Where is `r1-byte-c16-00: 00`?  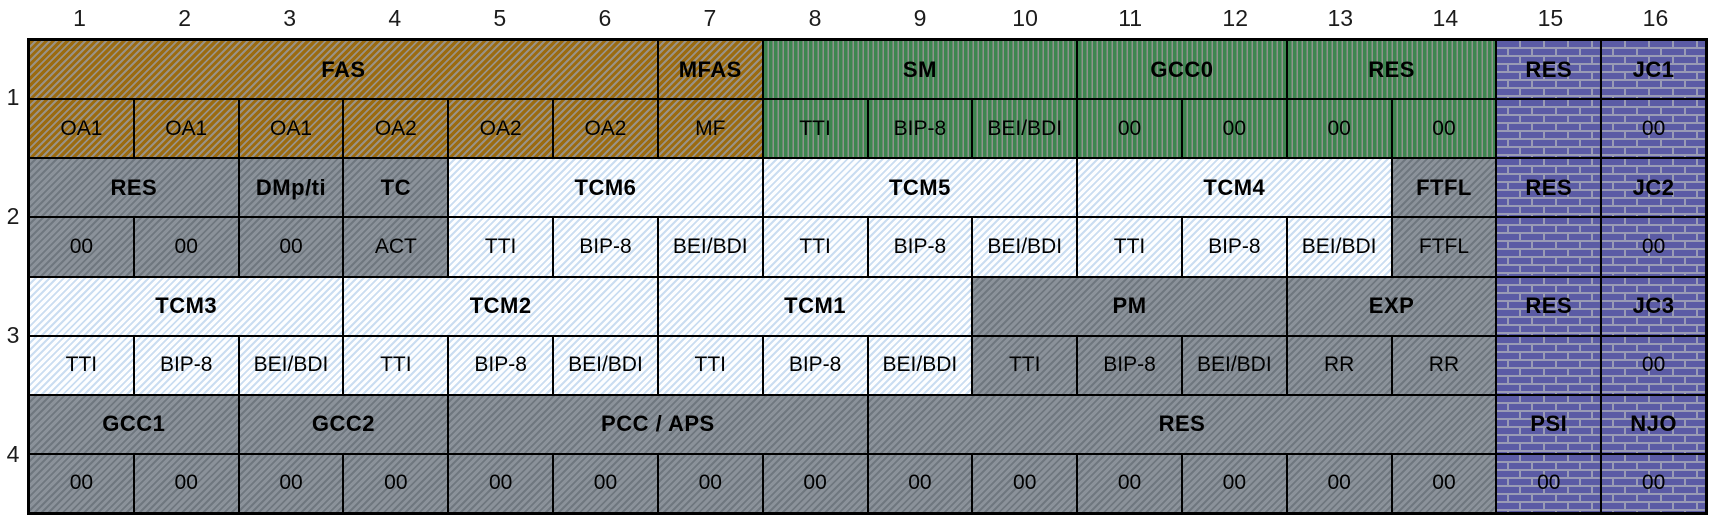
r1-byte-c16-00: 00 is located at coordinates (1653, 129).